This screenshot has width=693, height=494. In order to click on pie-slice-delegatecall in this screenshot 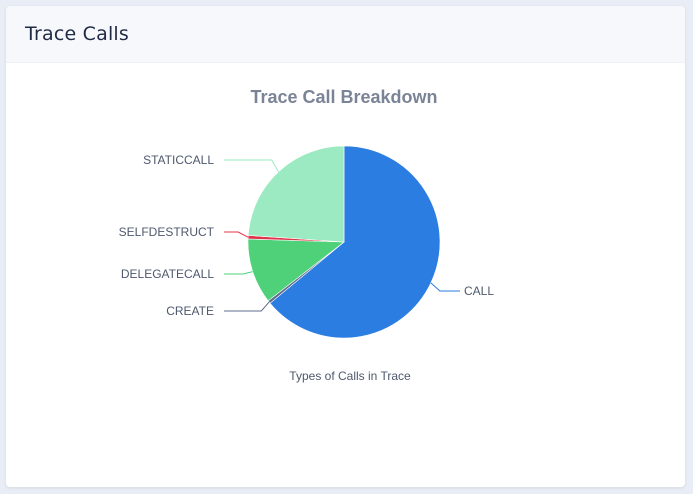, I will do `click(296, 270)`.